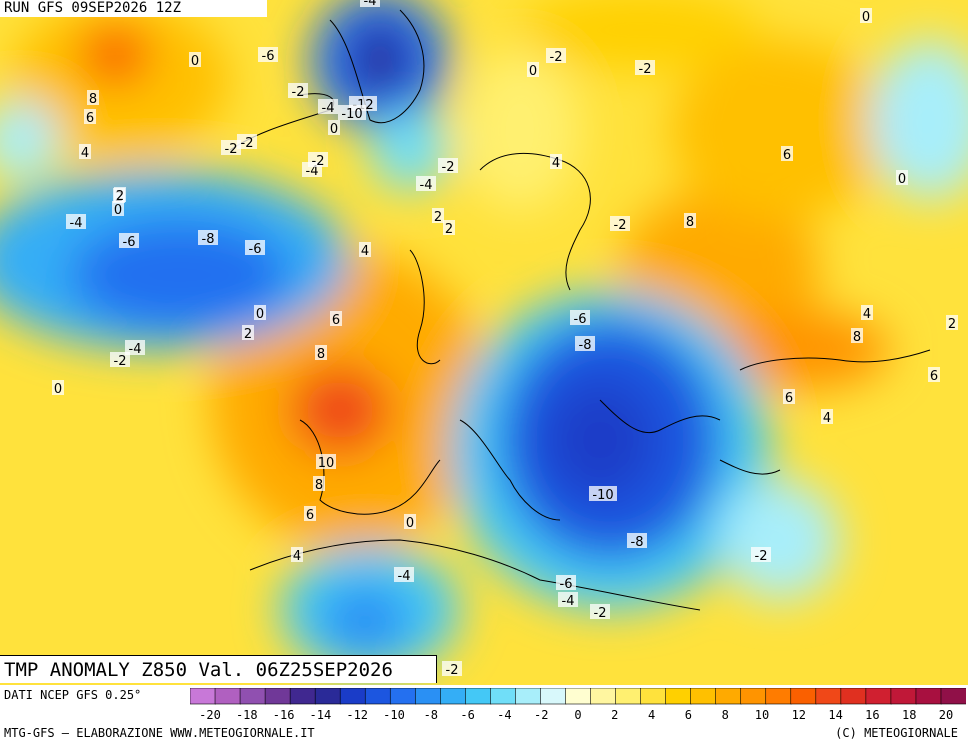  What do you see at coordinates (799, 715) in the screenshot?
I see `scale-tick-label: 12` at bounding box center [799, 715].